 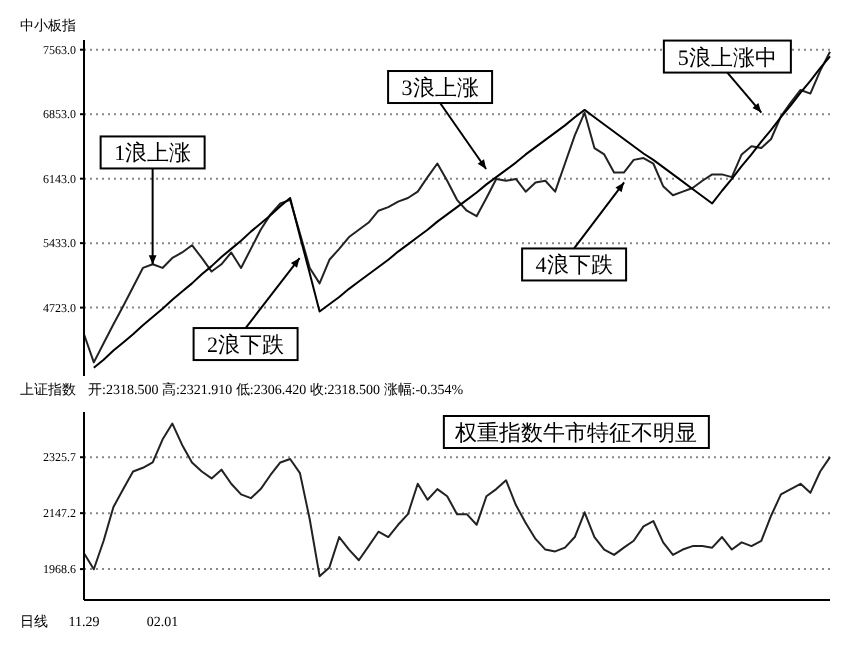 What do you see at coordinates (574, 265) in the screenshot?
I see `annotation: 4浪下跌` at bounding box center [574, 265].